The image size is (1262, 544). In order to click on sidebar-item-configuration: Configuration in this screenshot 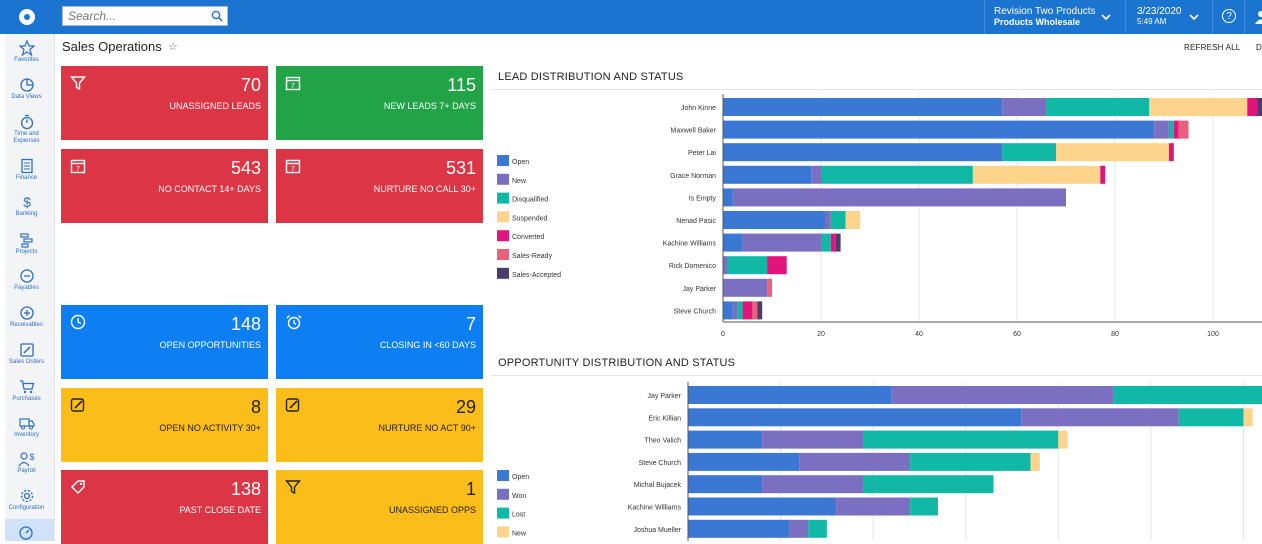, I will do `click(26, 500)`.